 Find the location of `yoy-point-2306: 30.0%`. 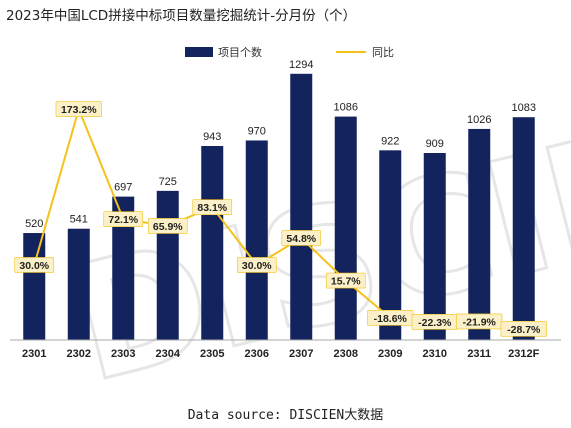

yoy-point-2306: 30.0% is located at coordinates (256, 265).